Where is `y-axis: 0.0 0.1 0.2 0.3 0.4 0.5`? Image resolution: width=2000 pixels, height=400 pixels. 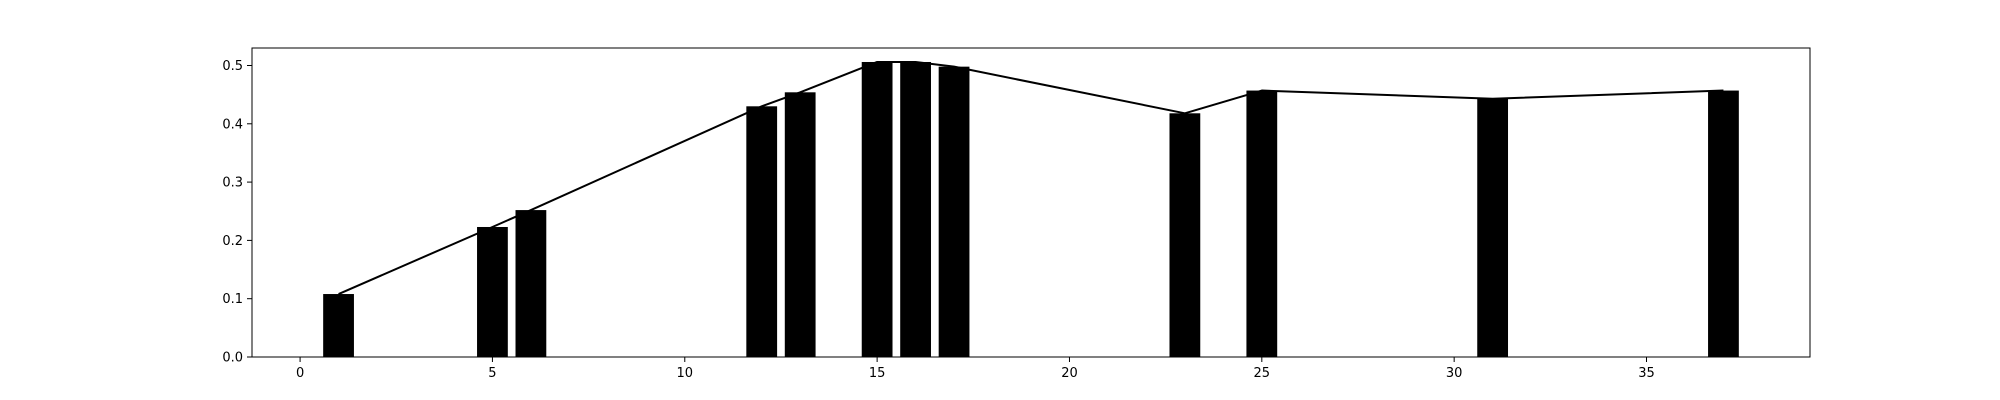 y-axis: 0.0 0.1 0.2 0.3 0.4 0.5 is located at coordinates (237, 212).